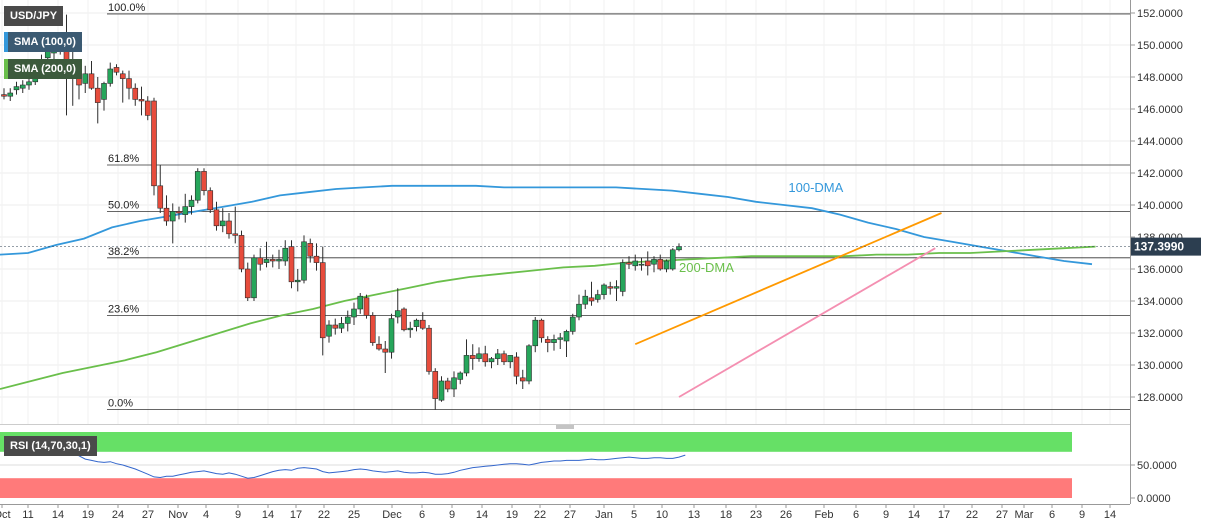 This screenshot has height=526, width=1207. What do you see at coordinates (1160, 366) in the screenshot?
I see `price-tick-label: 130.0000` at bounding box center [1160, 366].